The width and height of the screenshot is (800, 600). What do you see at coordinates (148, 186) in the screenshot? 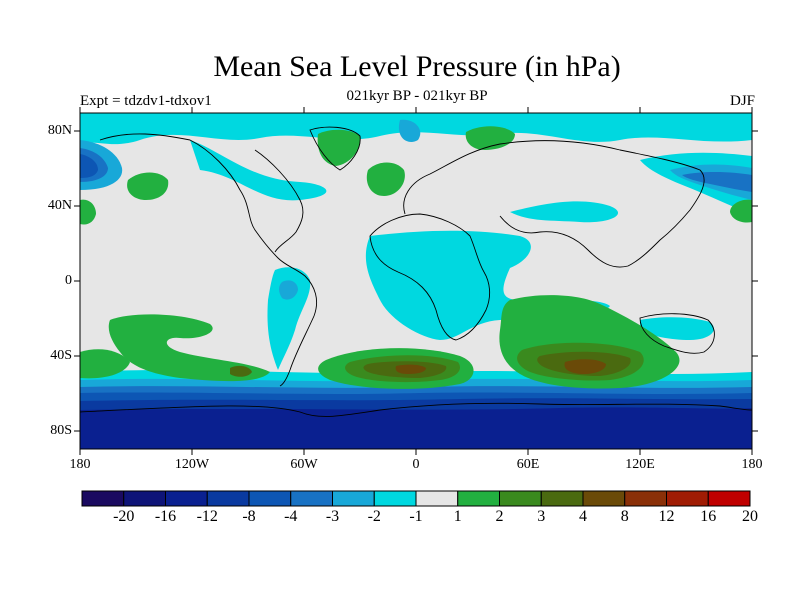
I see `contour-plus1-npacific` at bounding box center [148, 186].